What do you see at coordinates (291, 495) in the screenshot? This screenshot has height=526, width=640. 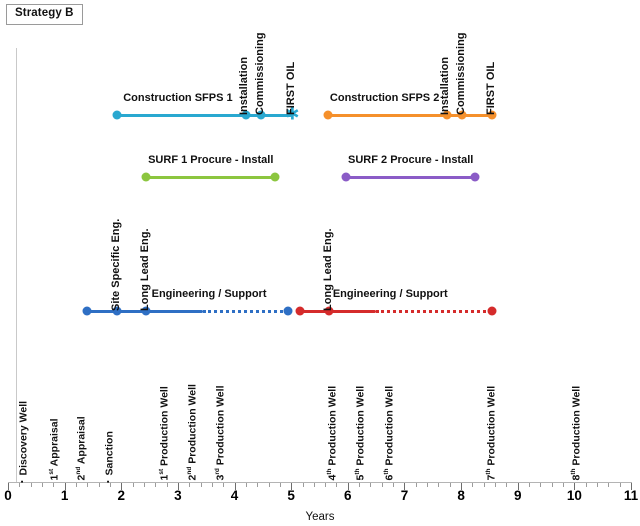 I see `x-tick-label: 5` at bounding box center [291, 495].